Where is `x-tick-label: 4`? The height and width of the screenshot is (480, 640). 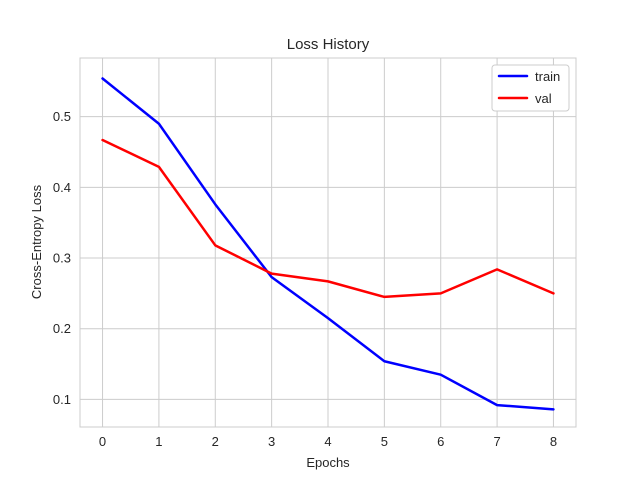
x-tick-label: 4 is located at coordinates (327, 441).